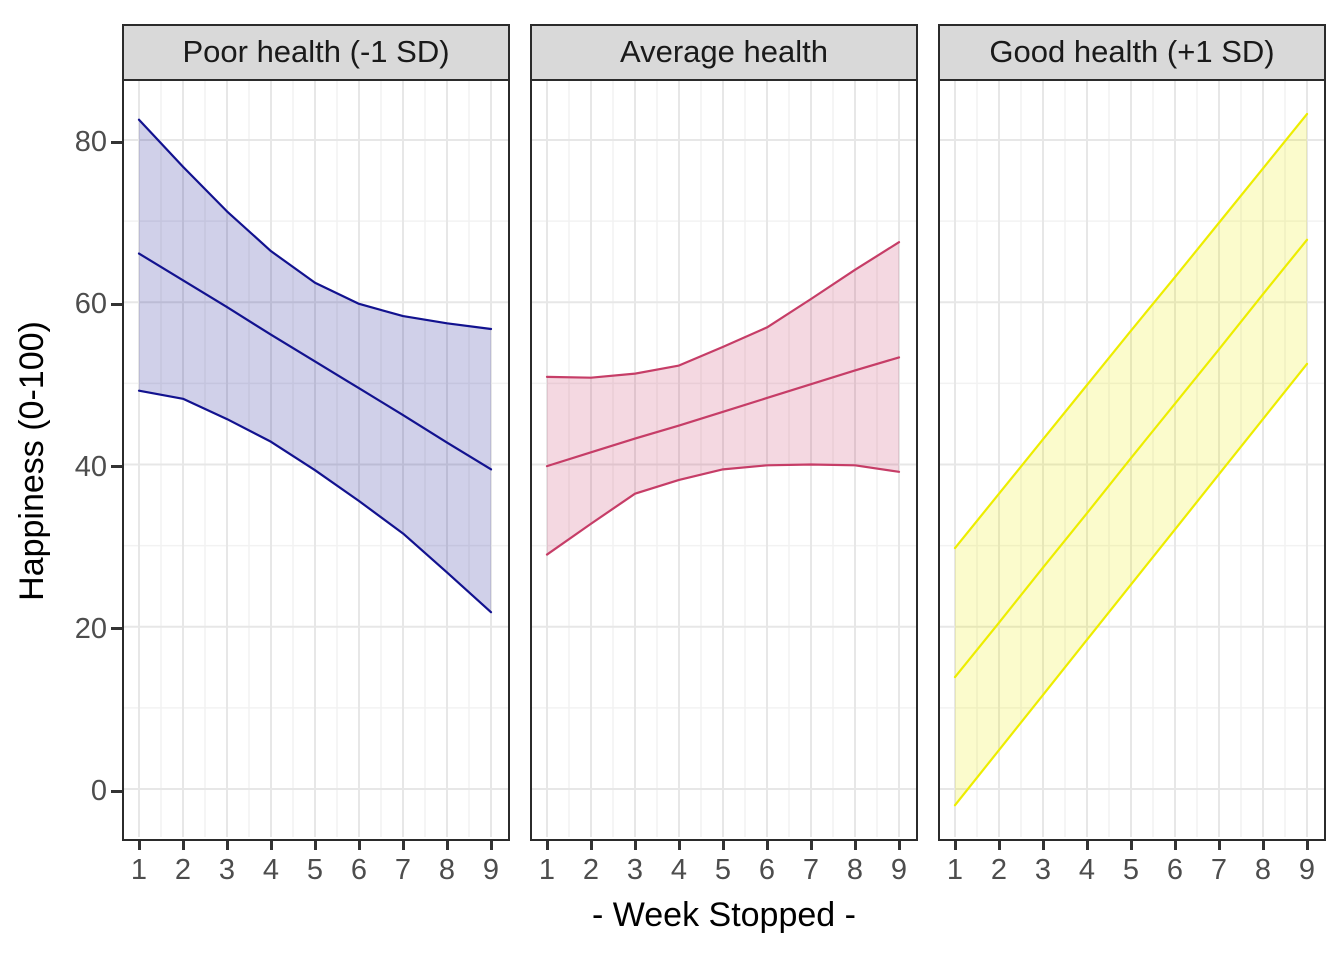 Image resolution: width=1344 pixels, height=960 pixels. I want to click on strip-label: Poor health (-1 SD), so click(316, 51).